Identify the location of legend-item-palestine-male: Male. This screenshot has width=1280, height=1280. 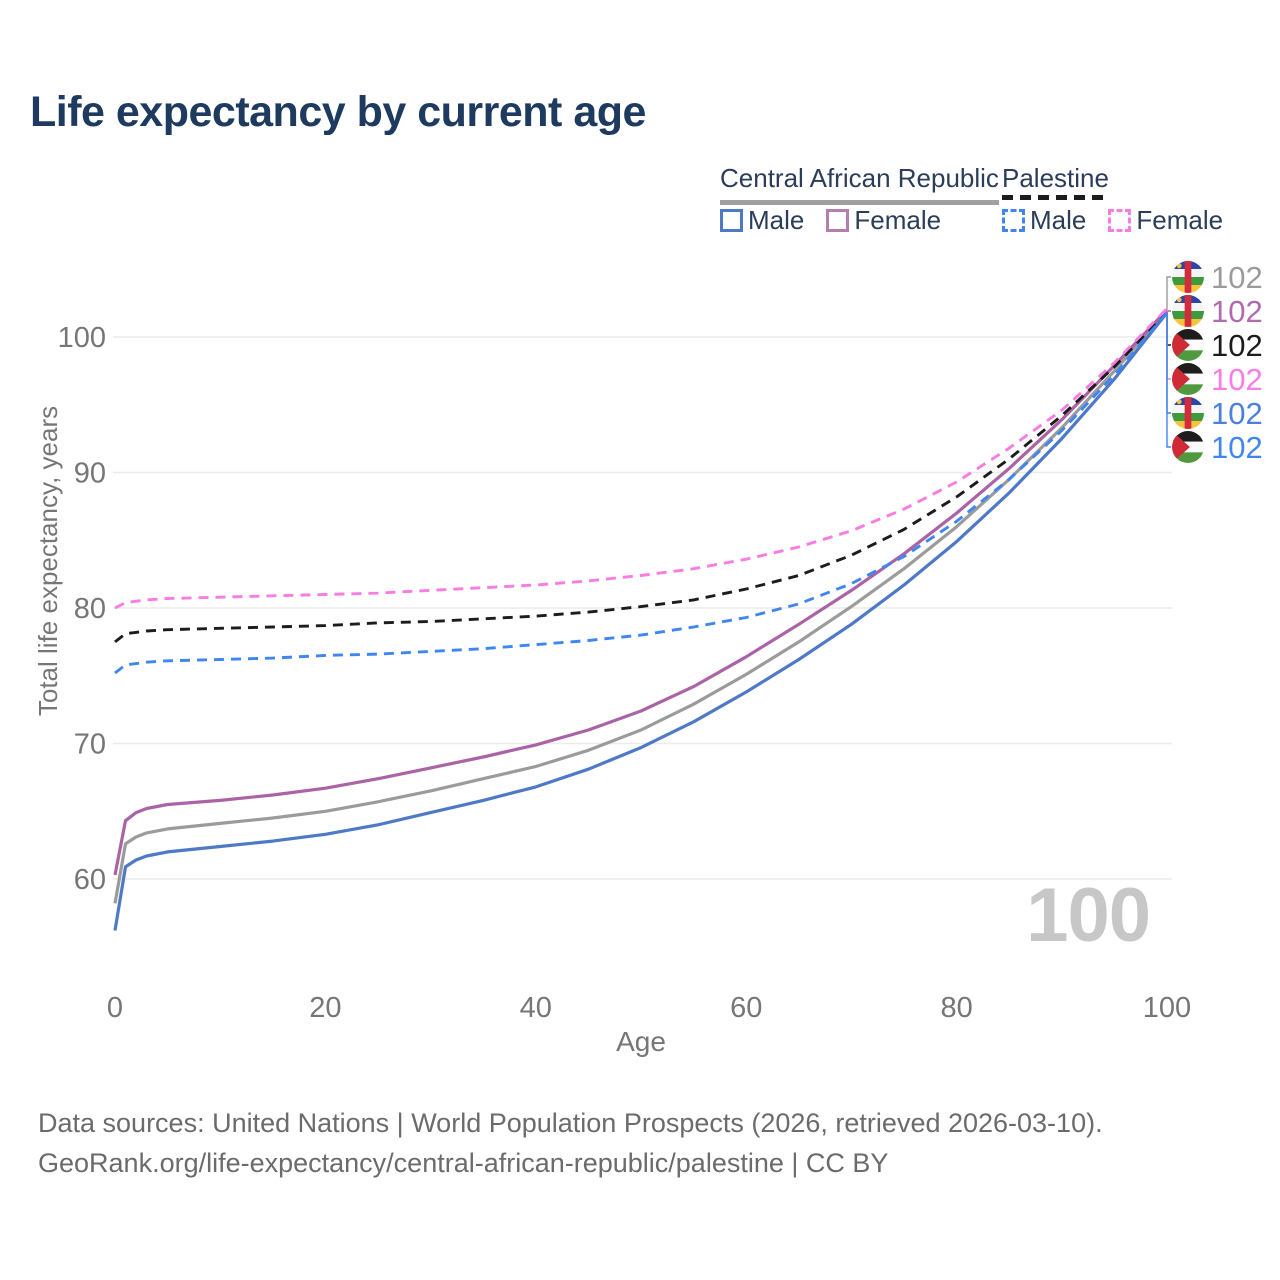
(1044, 220).